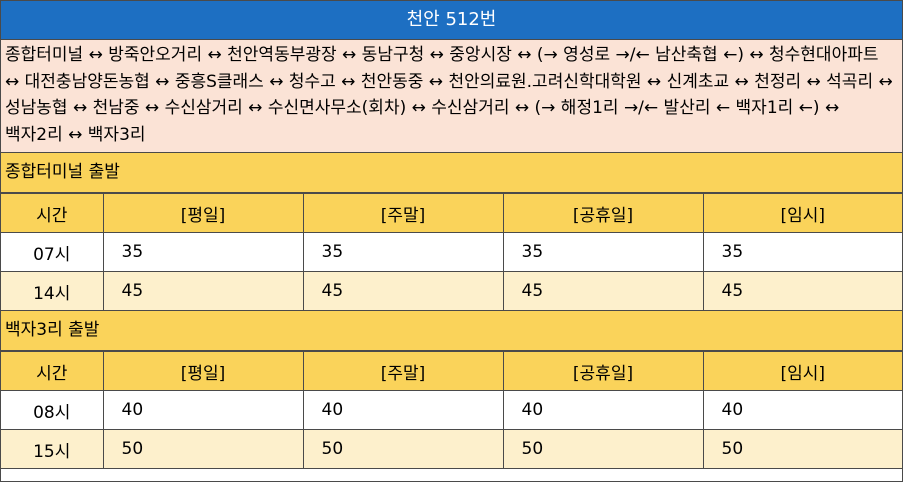 This screenshot has width=903, height=482. I want to click on table-row: 07시 35 35 35 35, so click(451, 252).